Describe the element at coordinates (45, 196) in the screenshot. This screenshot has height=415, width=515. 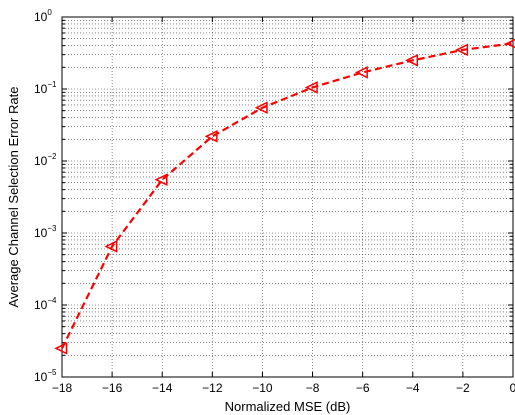
I see `y-tick-labels: 10⁻⁵ 10⁻⁴ 10⁻³ 10⁻² 10⁻¹ 10⁰` at that location.